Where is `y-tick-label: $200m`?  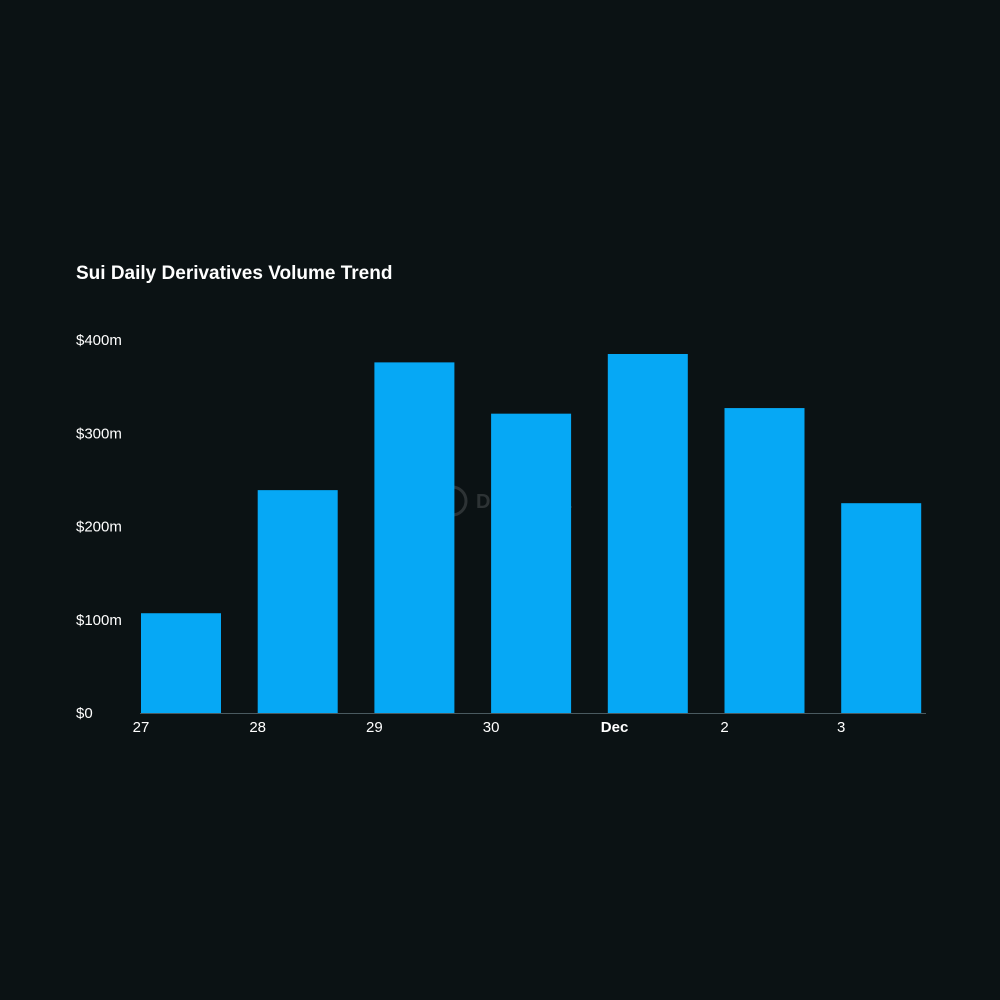
y-tick-label: $200m is located at coordinates (99, 527).